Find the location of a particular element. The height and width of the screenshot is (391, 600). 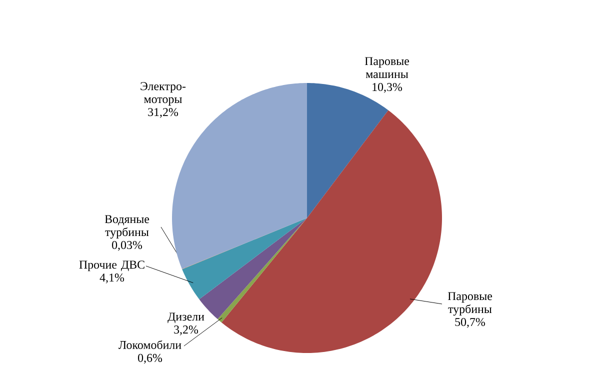

data-label: 0,03% is located at coordinates (127, 245).